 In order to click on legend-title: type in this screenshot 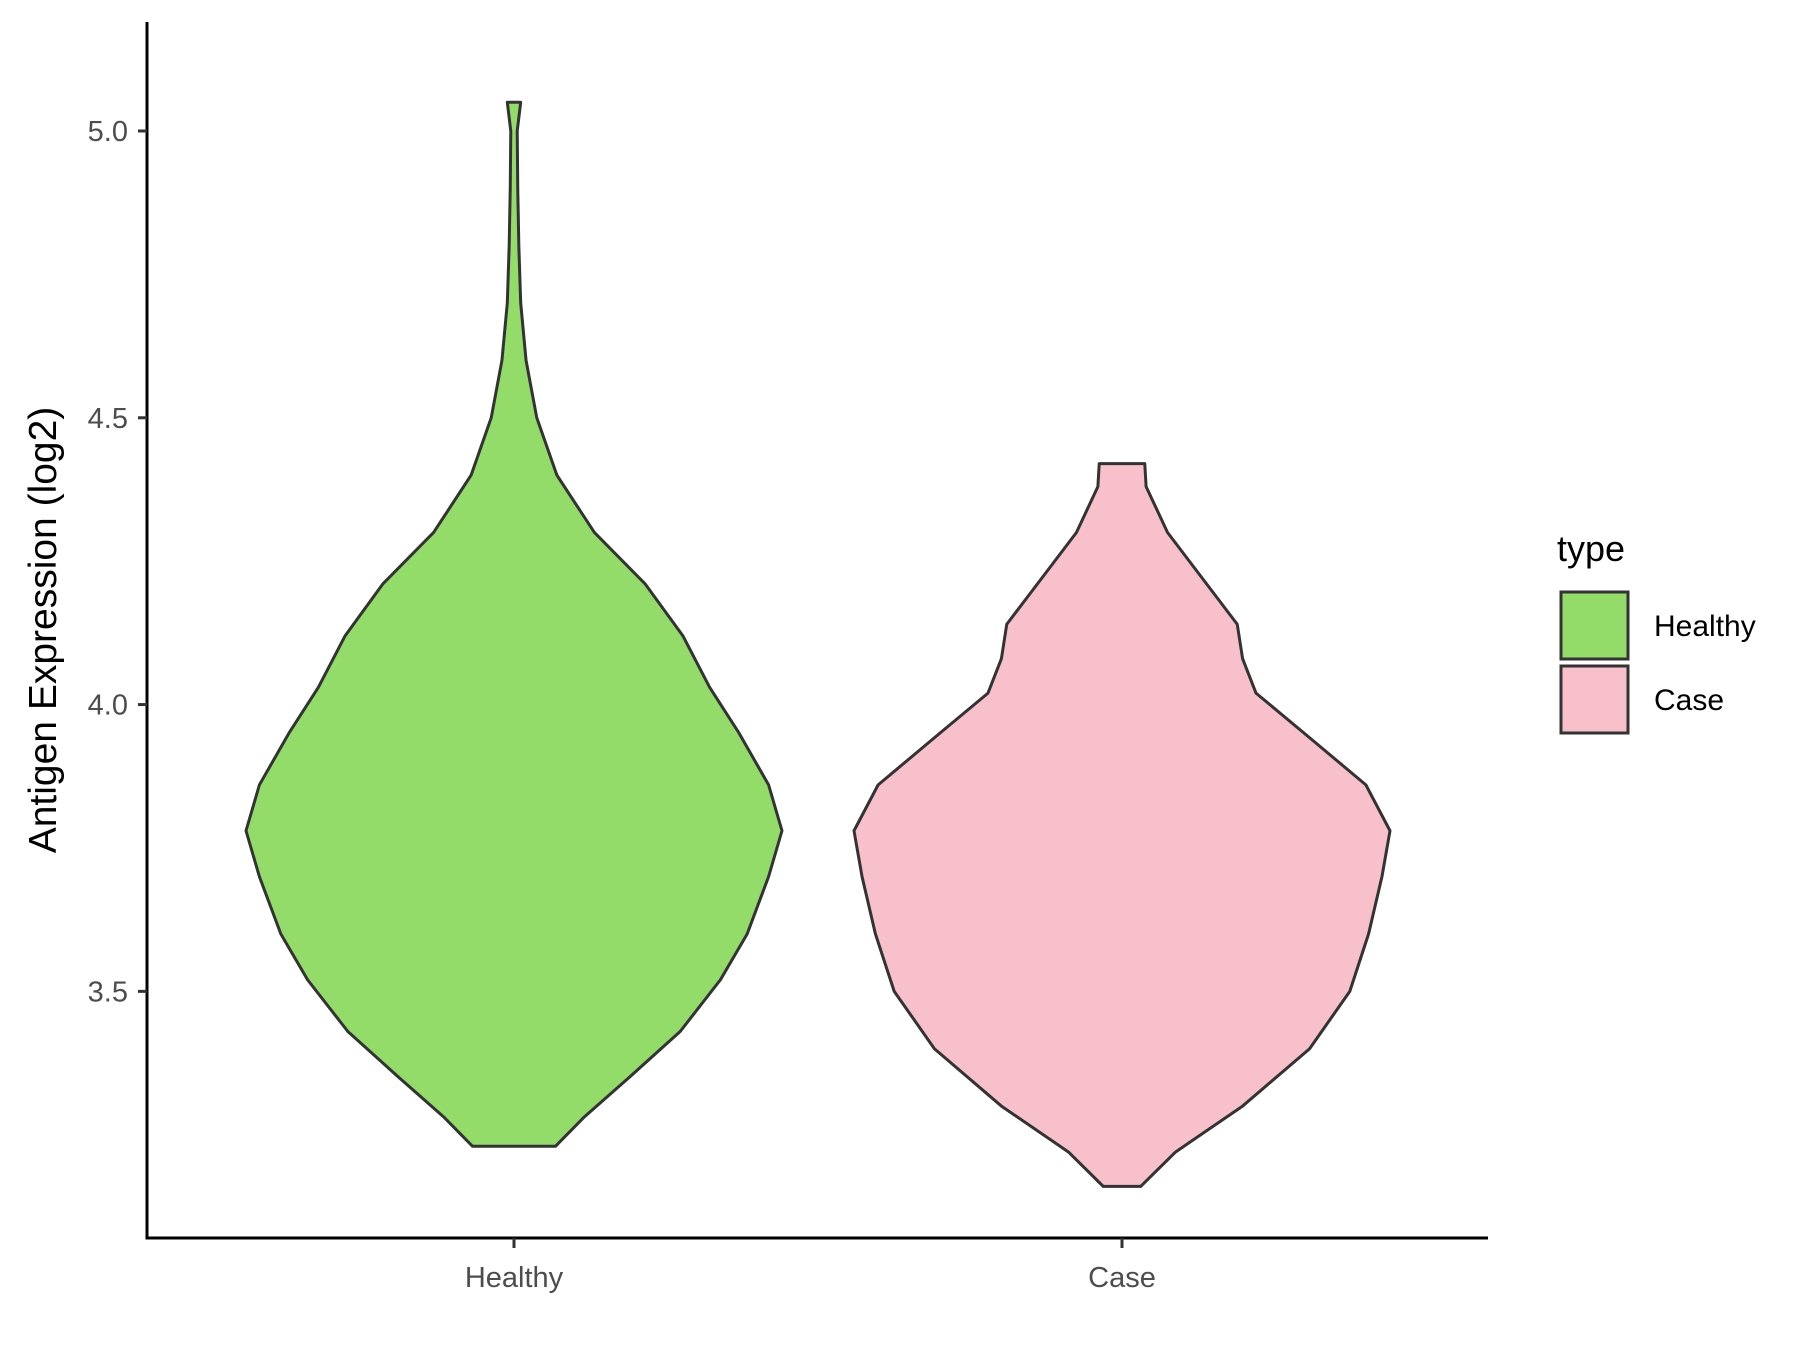, I will do `click(1591, 548)`.